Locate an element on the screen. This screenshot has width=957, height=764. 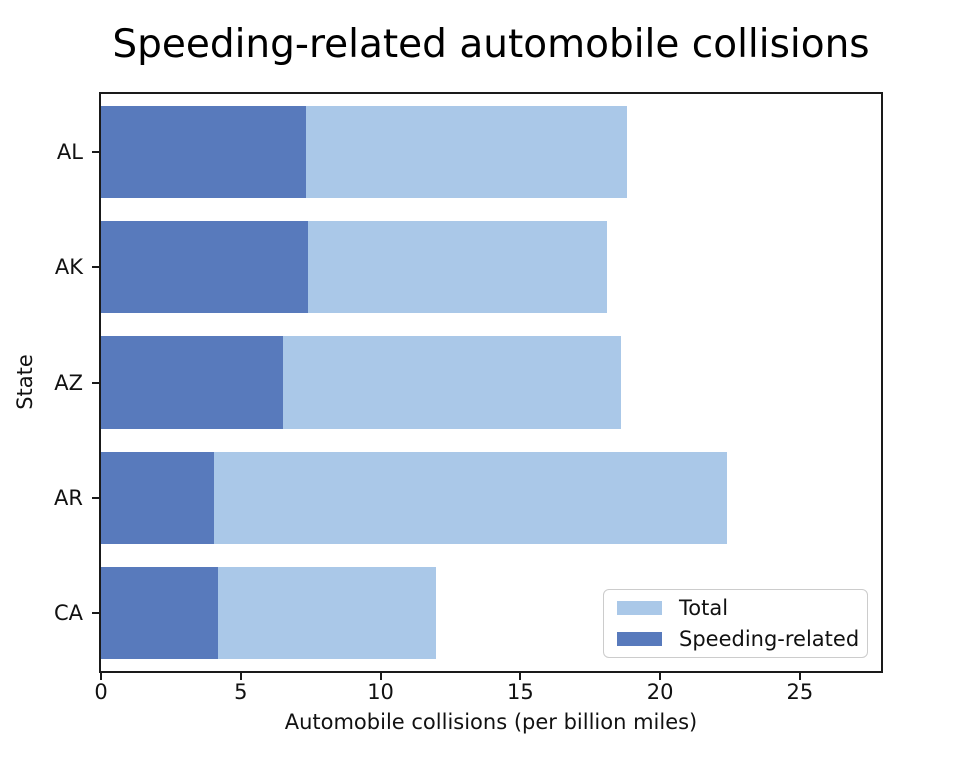
y-tick-label-ak: AK is located at coordinates (68, 267).